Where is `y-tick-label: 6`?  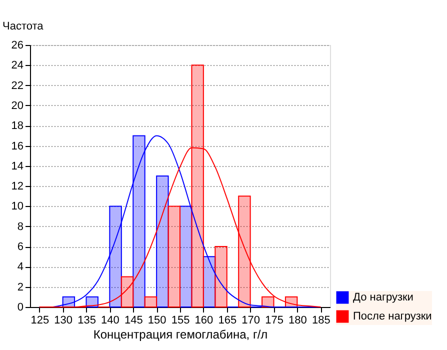
y-tick-label: 6 is located at coordinates (20, 247).